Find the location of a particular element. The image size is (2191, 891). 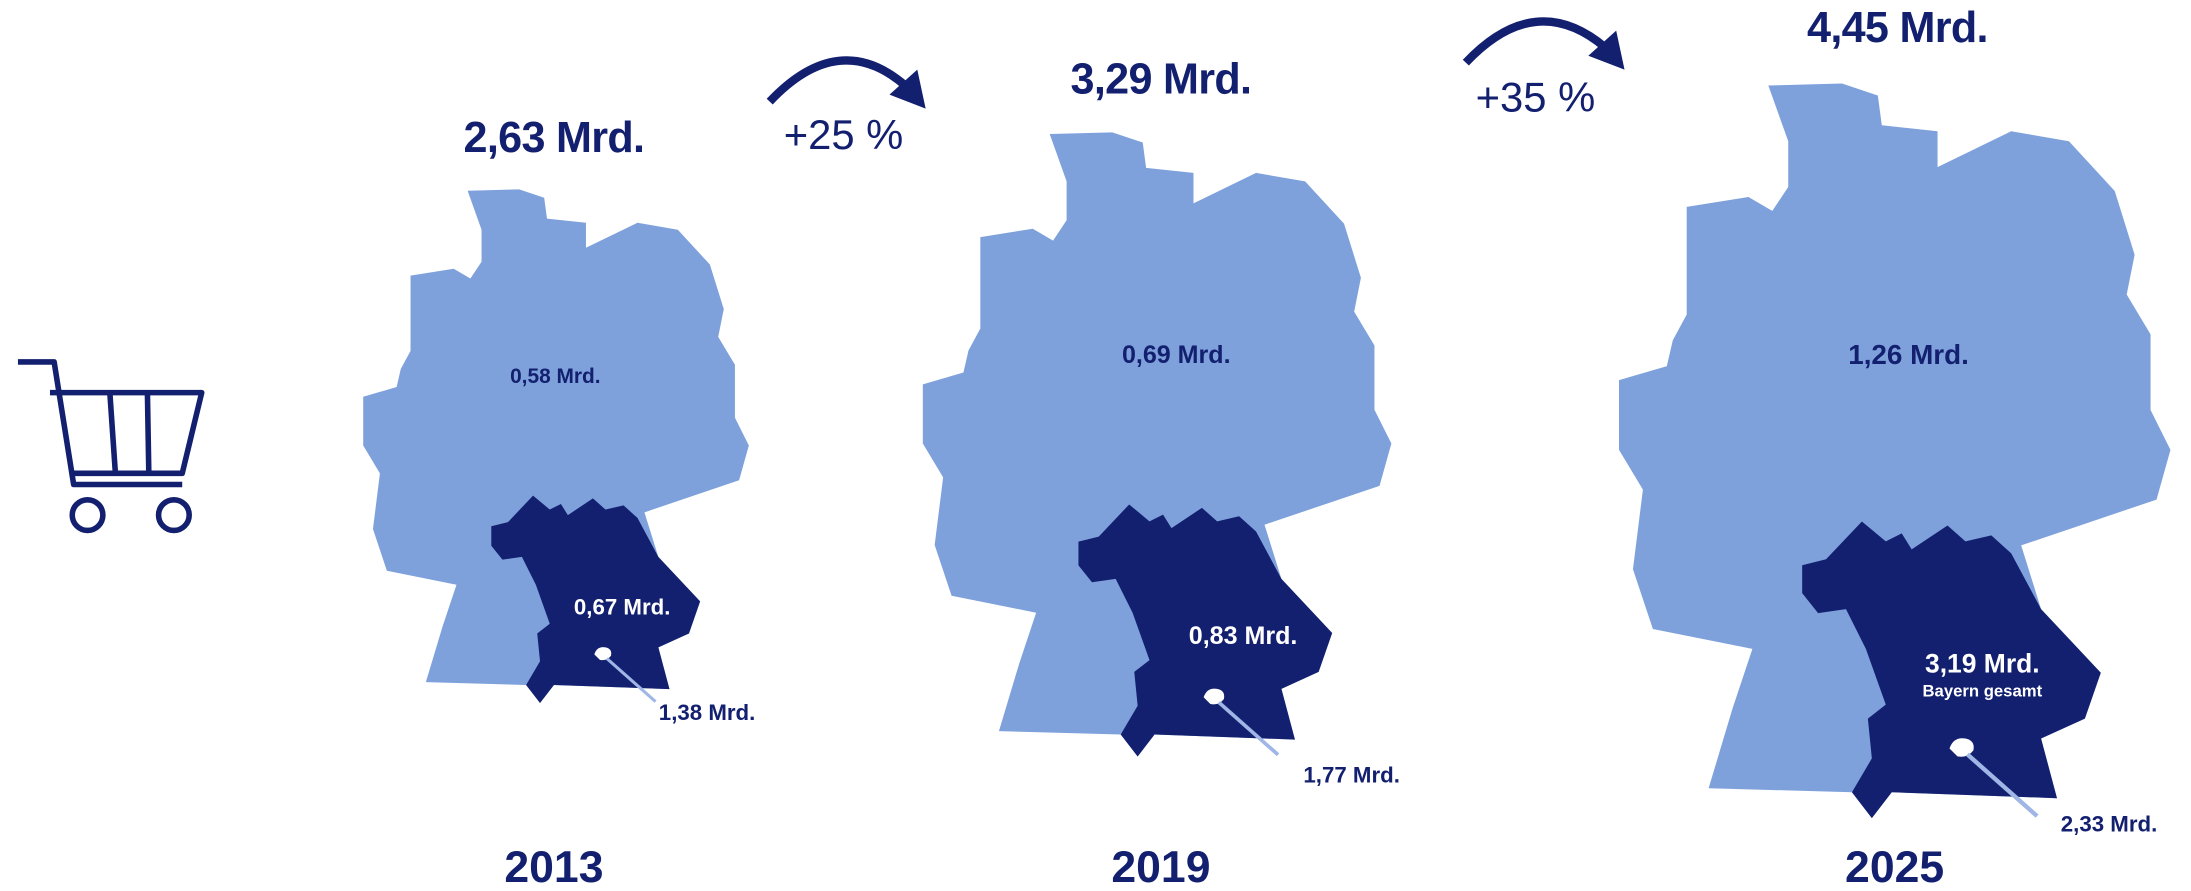

year: 2019 is located at coordinates (1160, 867).